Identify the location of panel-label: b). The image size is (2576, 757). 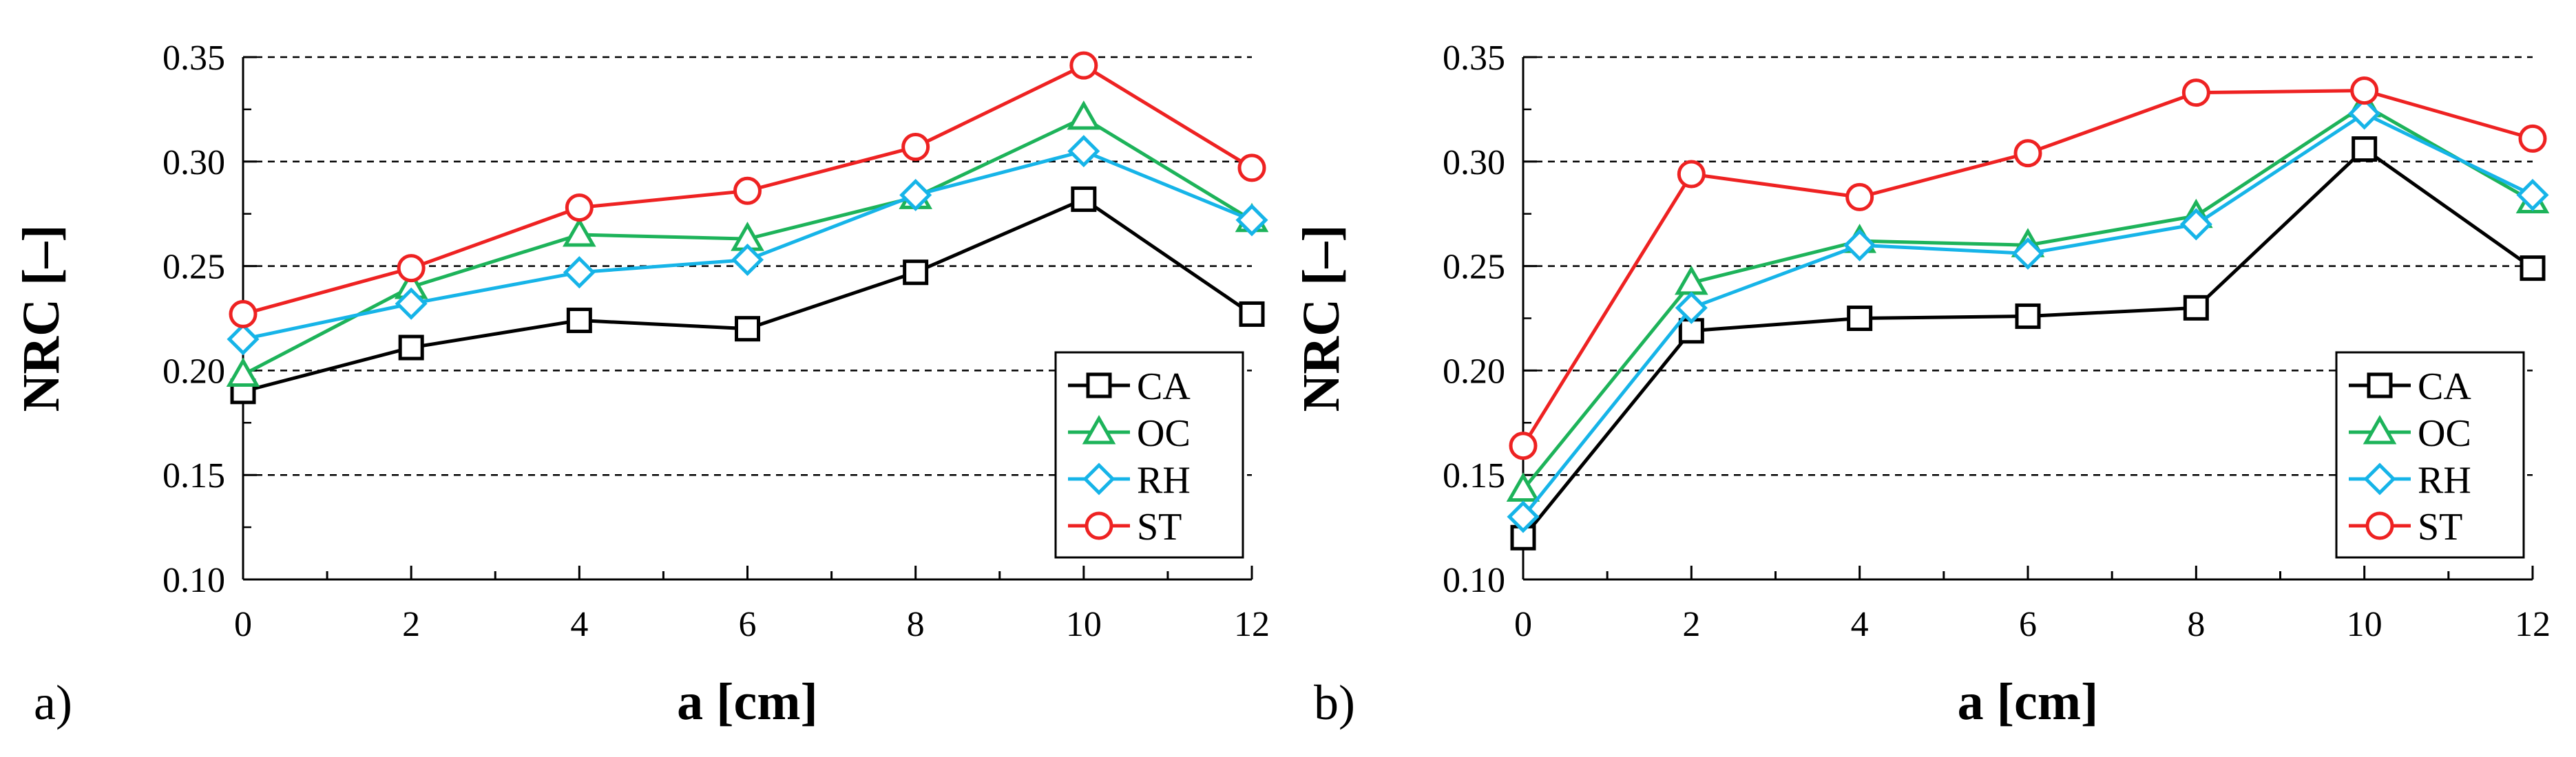
(1334, 702).